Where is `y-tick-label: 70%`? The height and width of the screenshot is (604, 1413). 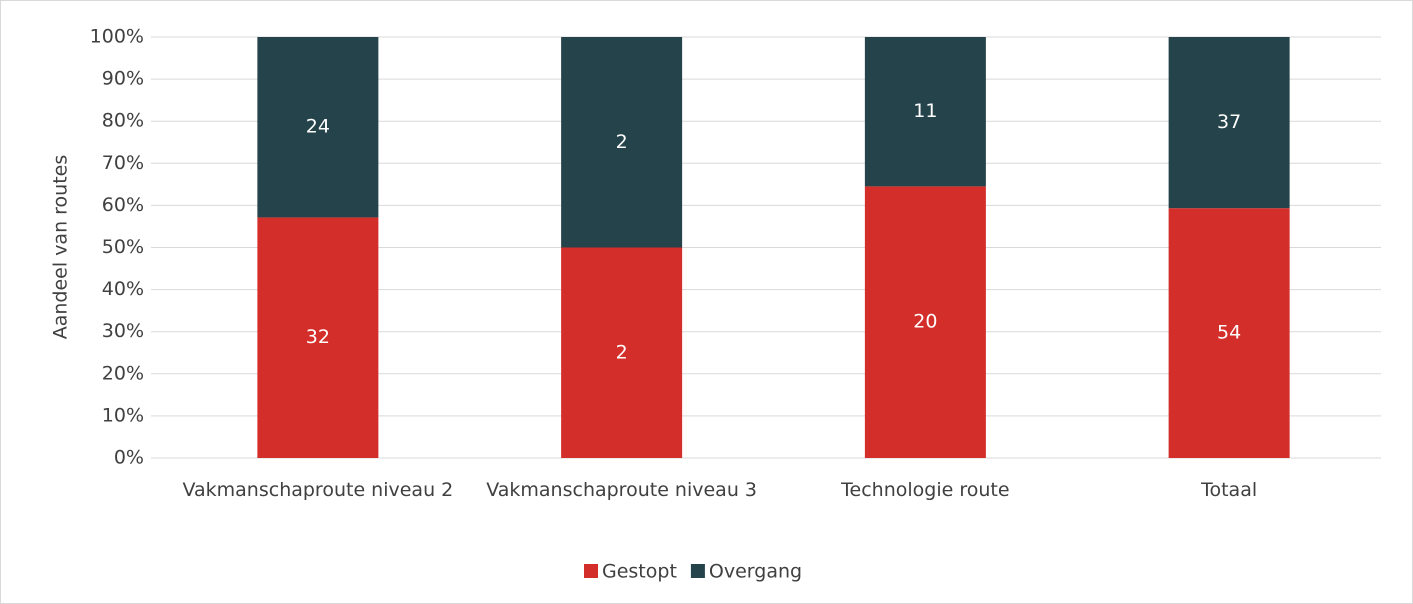 y-tick-label: 70% is located at coordinates (123, 163).